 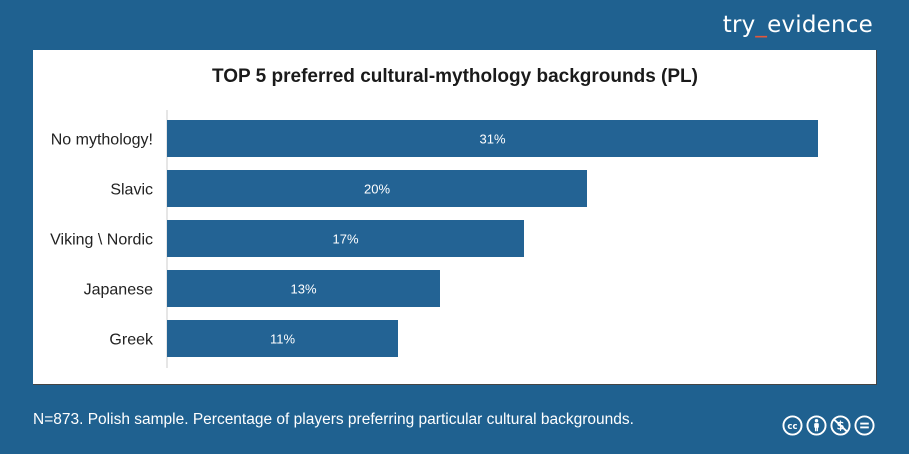 What do you see at coordinates (864, 425) in the screenshot?
I see `nd-icon` at bounding box center [864, 425].